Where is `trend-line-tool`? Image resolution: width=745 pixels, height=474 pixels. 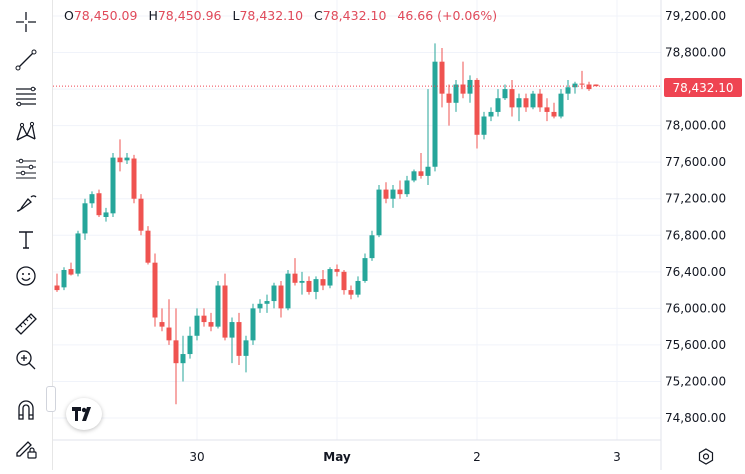 trend-line-tool is located at coordinates (26, 60).